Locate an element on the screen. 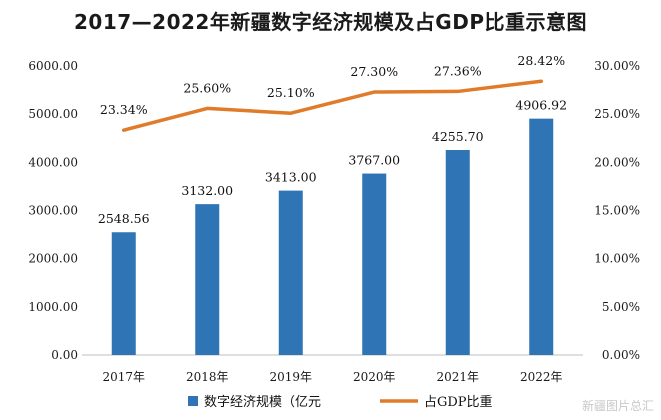 This screenshot has width=661, height=420. bar-data-label: 4255.70 is located at coordinates (458, 136).